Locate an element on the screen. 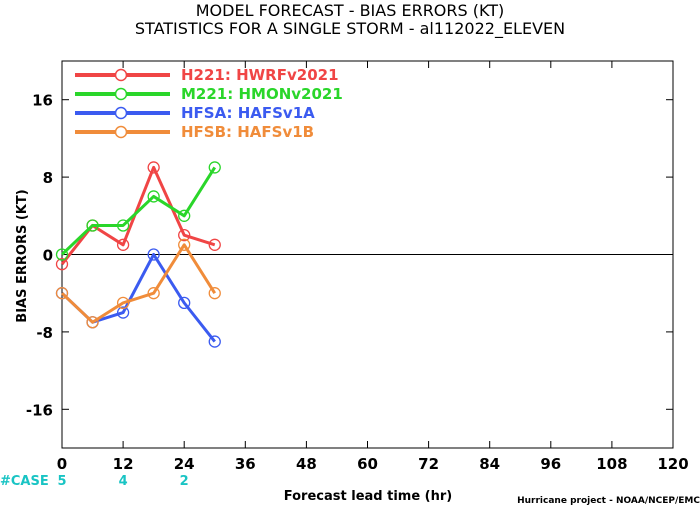 The image size is (700, 506). chart-title: MODEL FORECAST - BIAS ERRORS (KT) is located at coordinates (350, 10).